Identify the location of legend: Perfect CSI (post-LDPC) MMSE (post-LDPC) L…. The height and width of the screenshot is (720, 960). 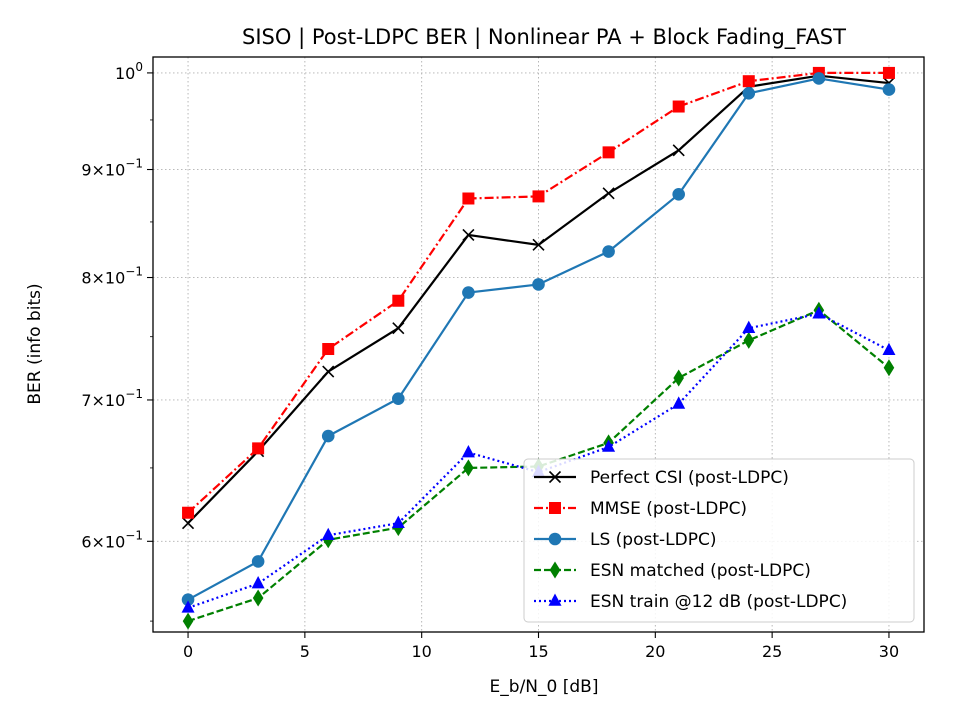
(719, 540).